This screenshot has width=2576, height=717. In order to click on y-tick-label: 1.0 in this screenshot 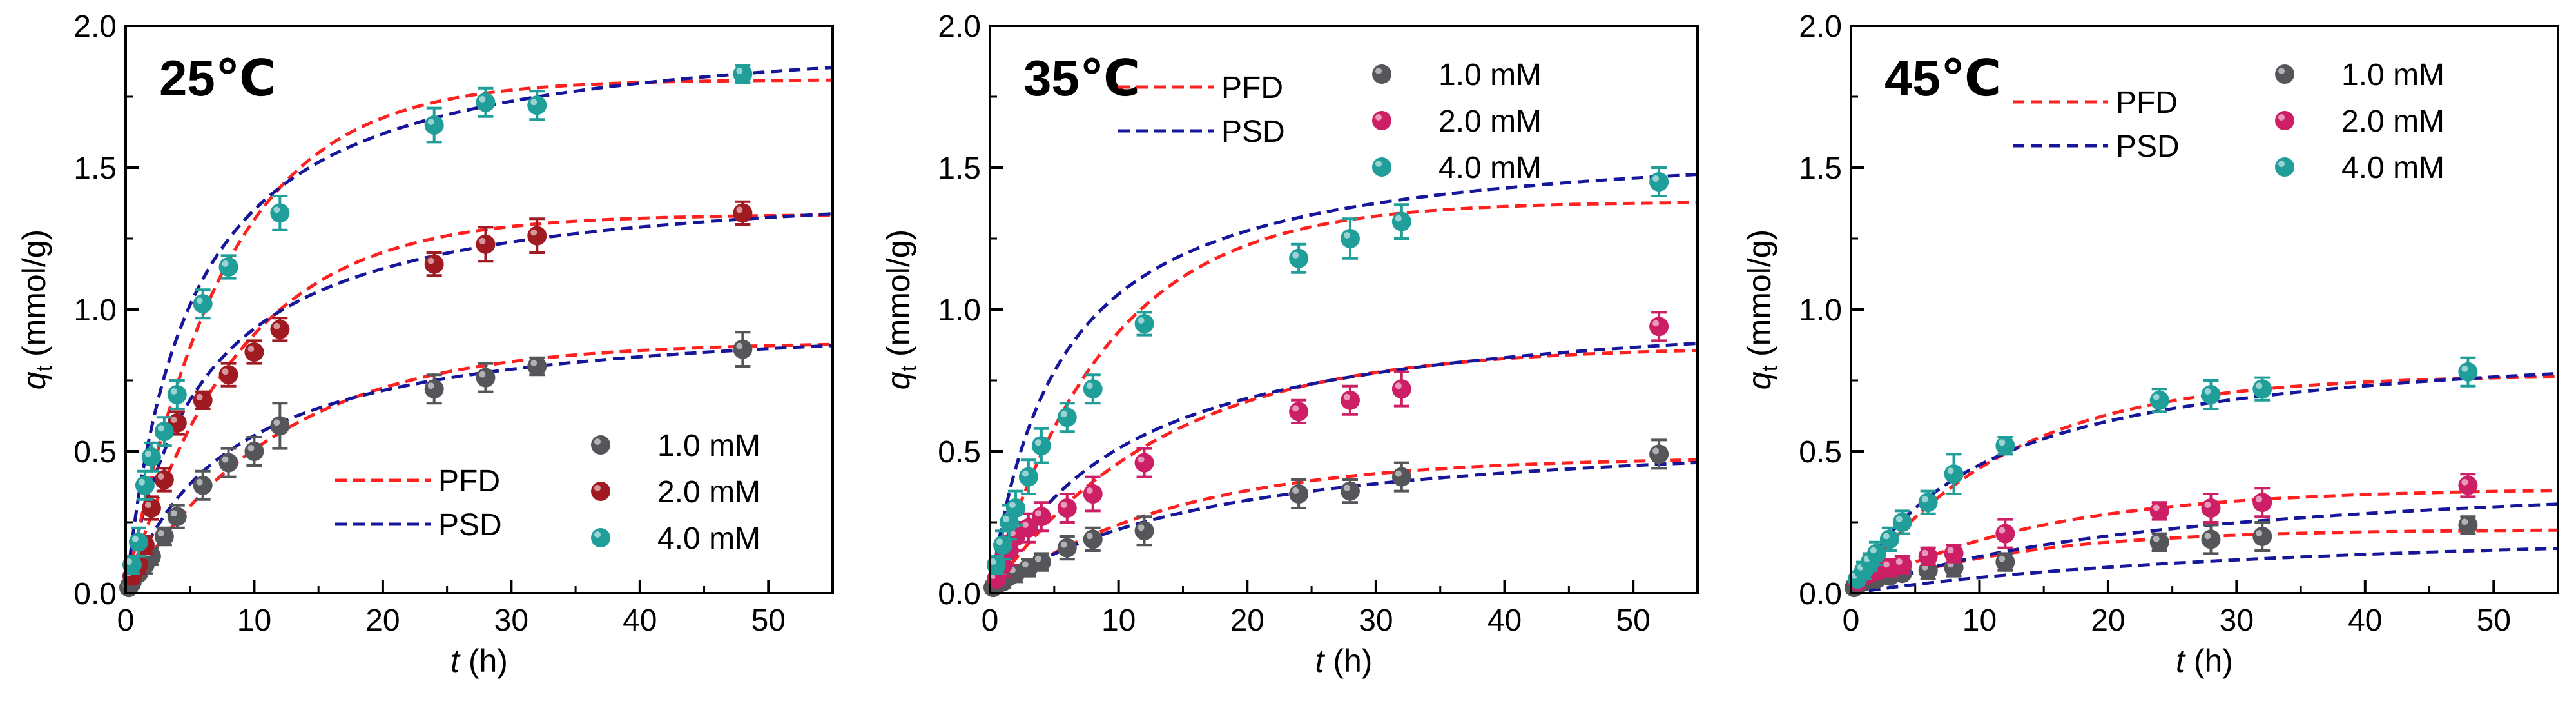, I will do `click(95, 310)`.